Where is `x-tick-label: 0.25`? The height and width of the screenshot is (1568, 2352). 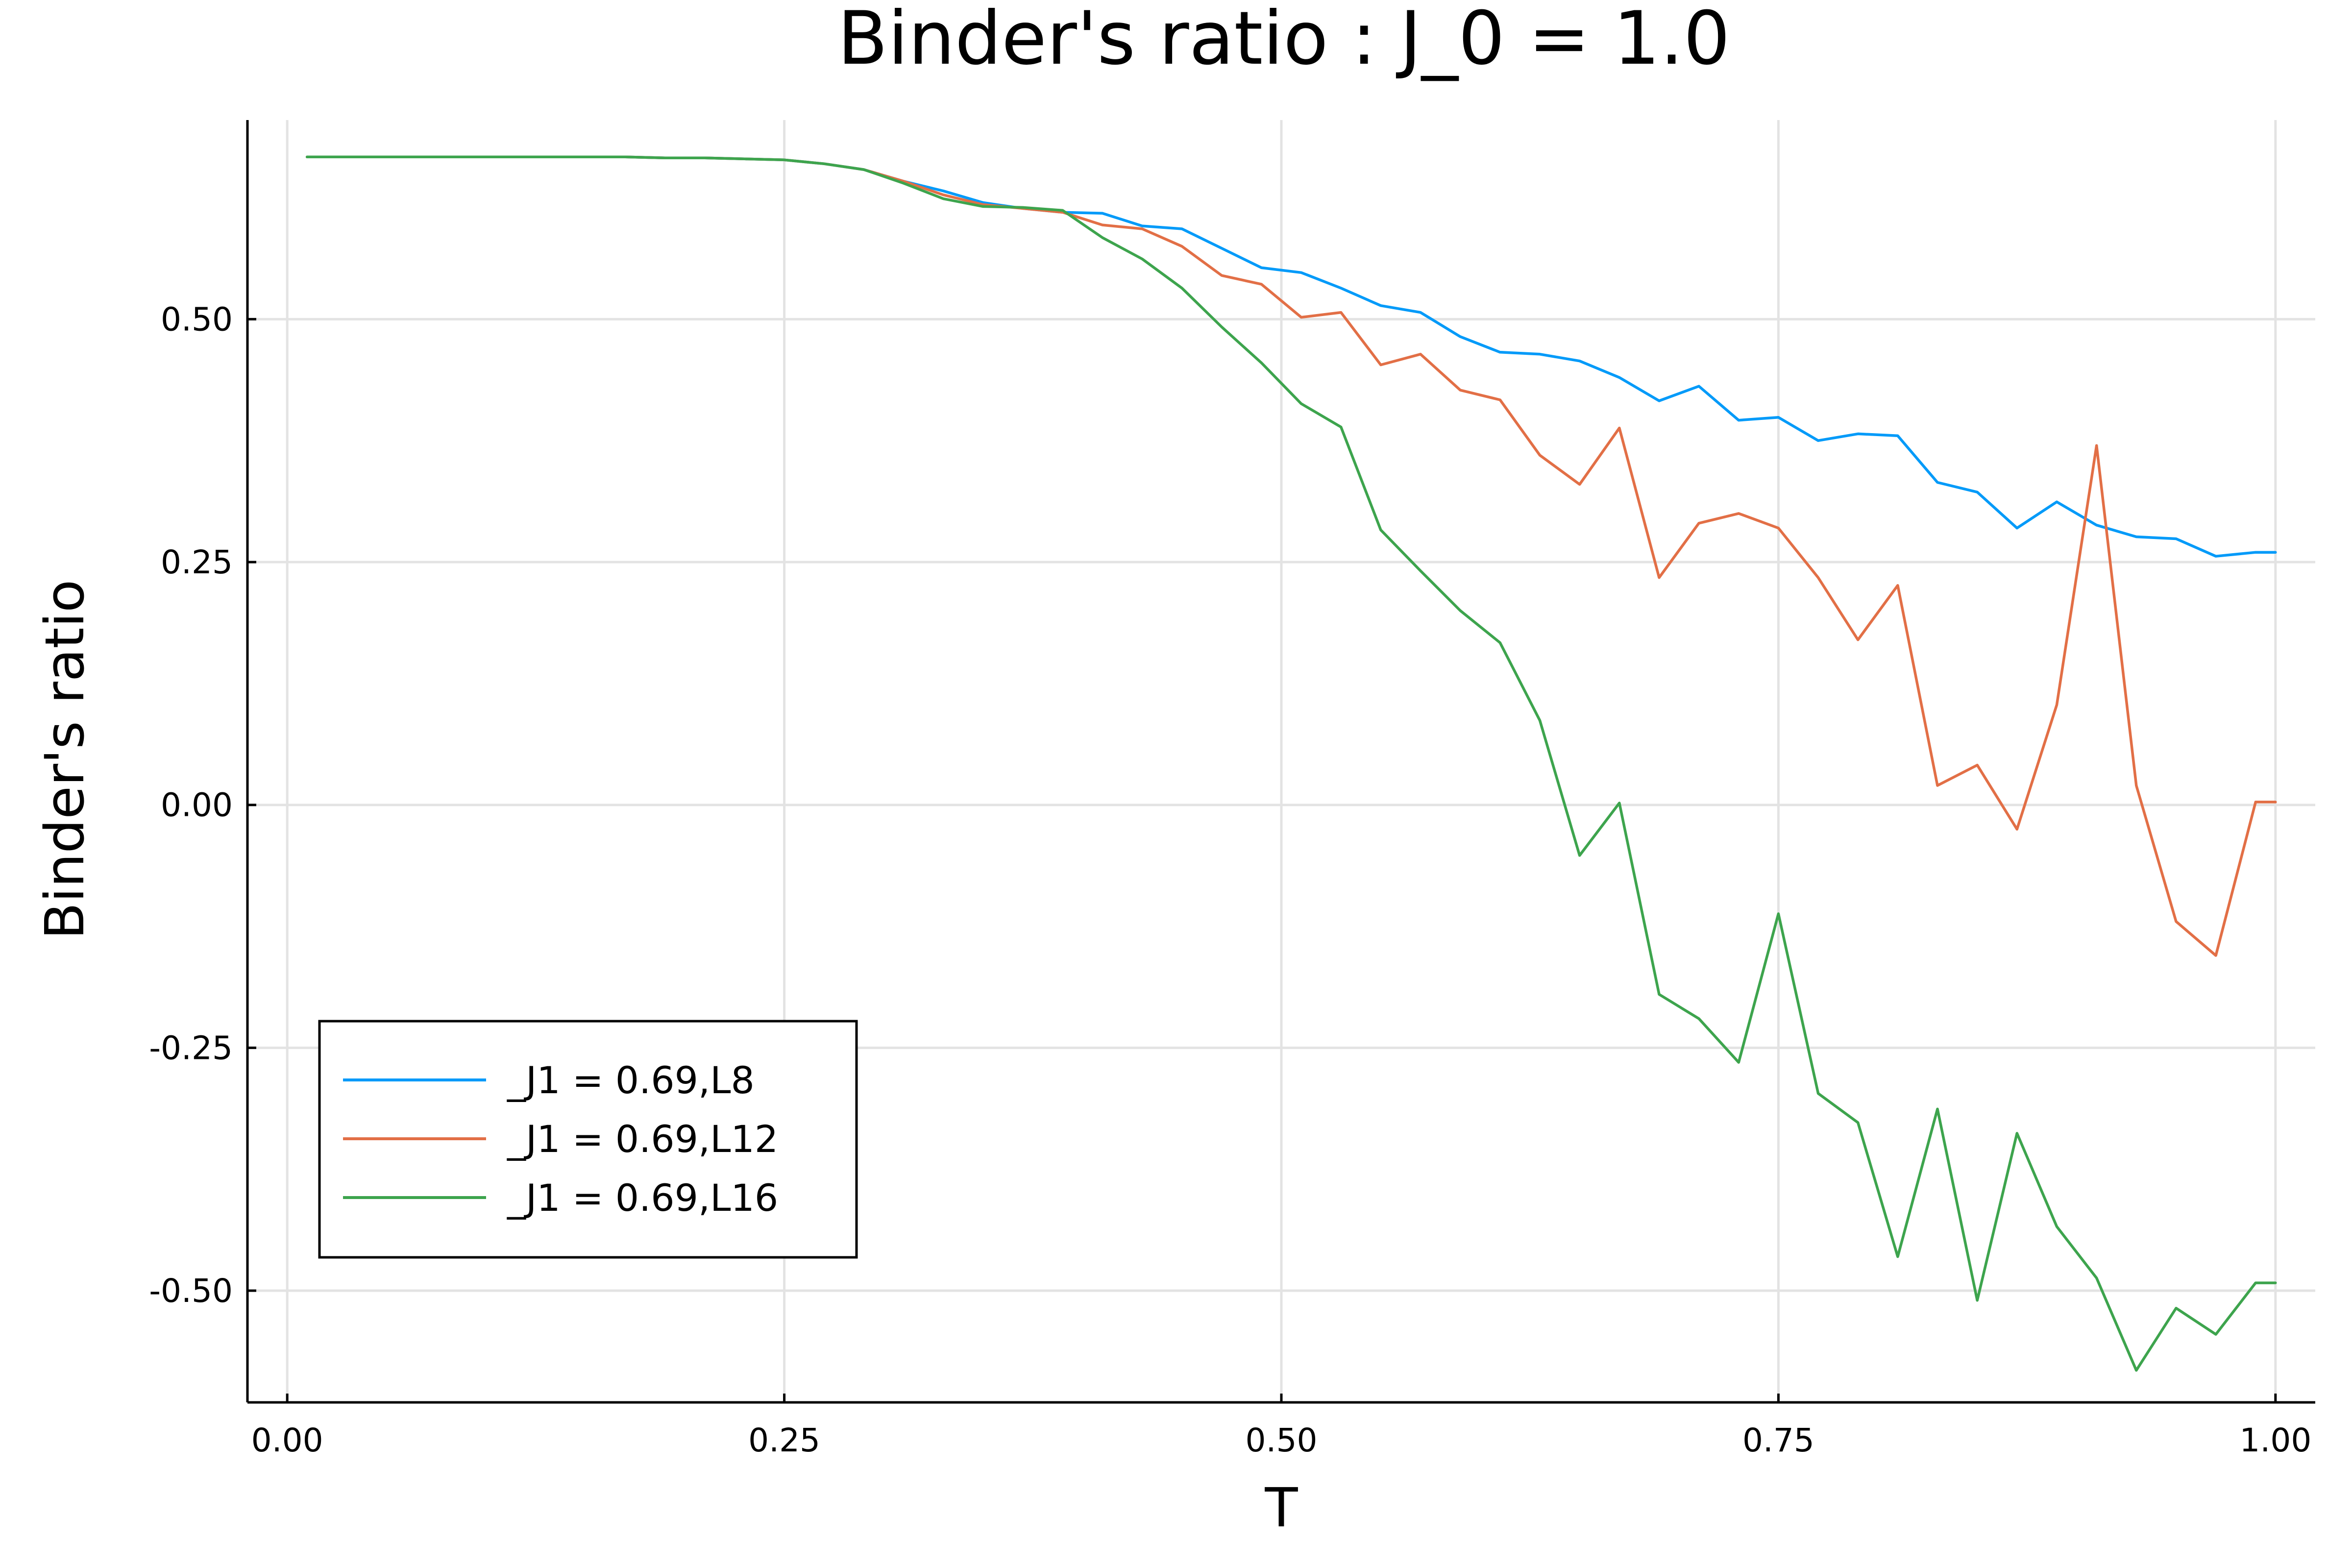 x-tick-label: 0.25 is located at coordinates (784, 1440).